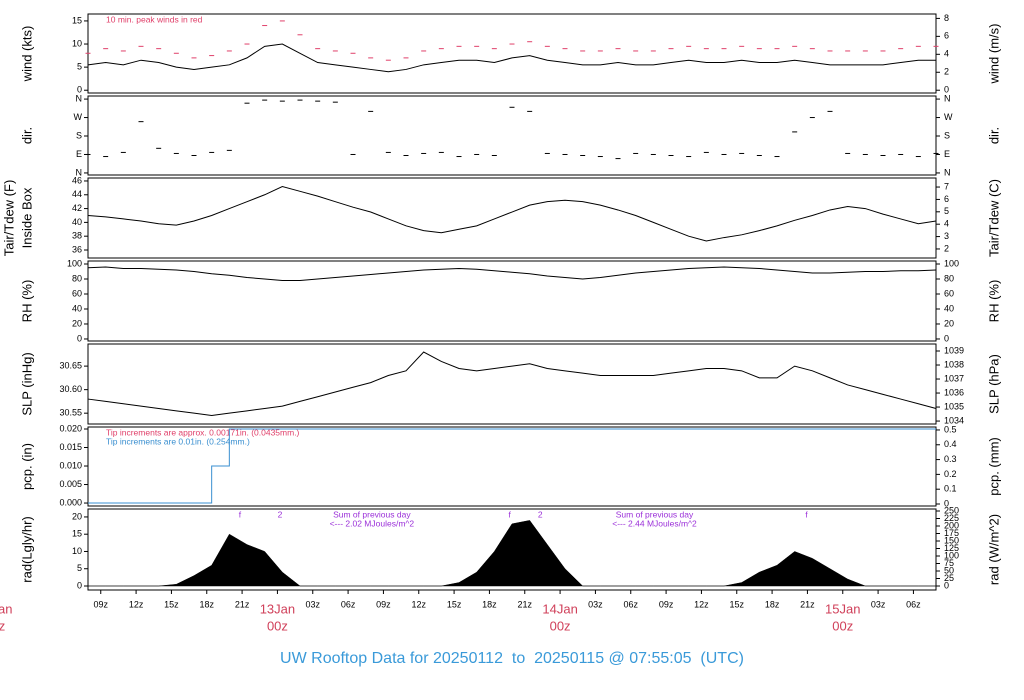 The width and height of the screenshot is (1024, 700). Describe the element at coordinates (26, 135) in the screenshot. I see `y-axis-label: dir.` at that location.